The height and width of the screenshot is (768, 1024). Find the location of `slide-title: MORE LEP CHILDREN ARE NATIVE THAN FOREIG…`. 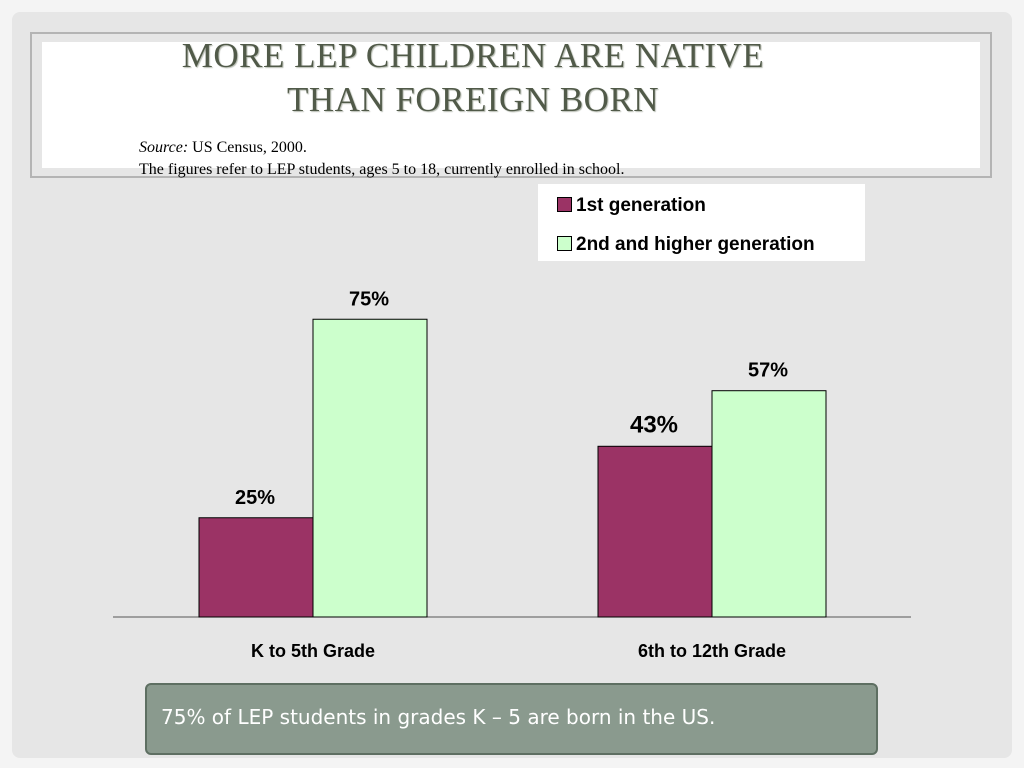

slide-title: MORE LEP CHILDREN ARE NATIVE THAN FOREIG… is located at coordinates (473, 78).